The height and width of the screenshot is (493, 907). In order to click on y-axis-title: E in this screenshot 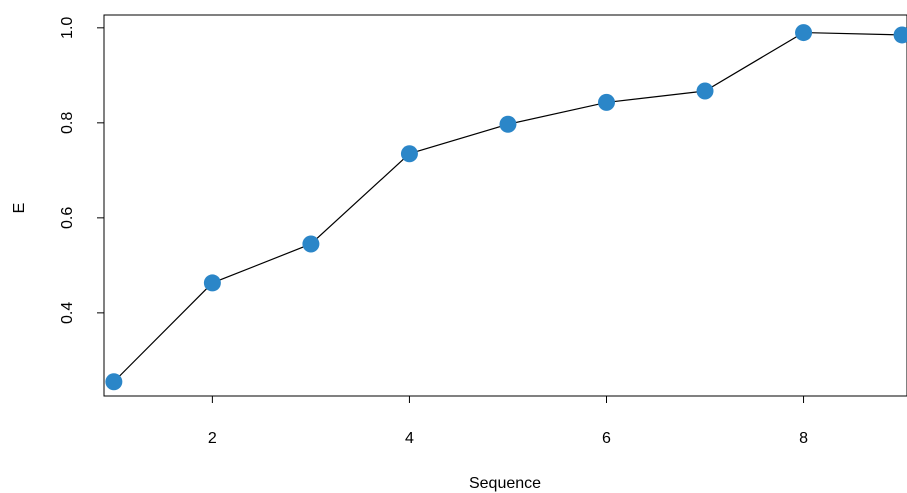, I will do `click(19, 208)`.